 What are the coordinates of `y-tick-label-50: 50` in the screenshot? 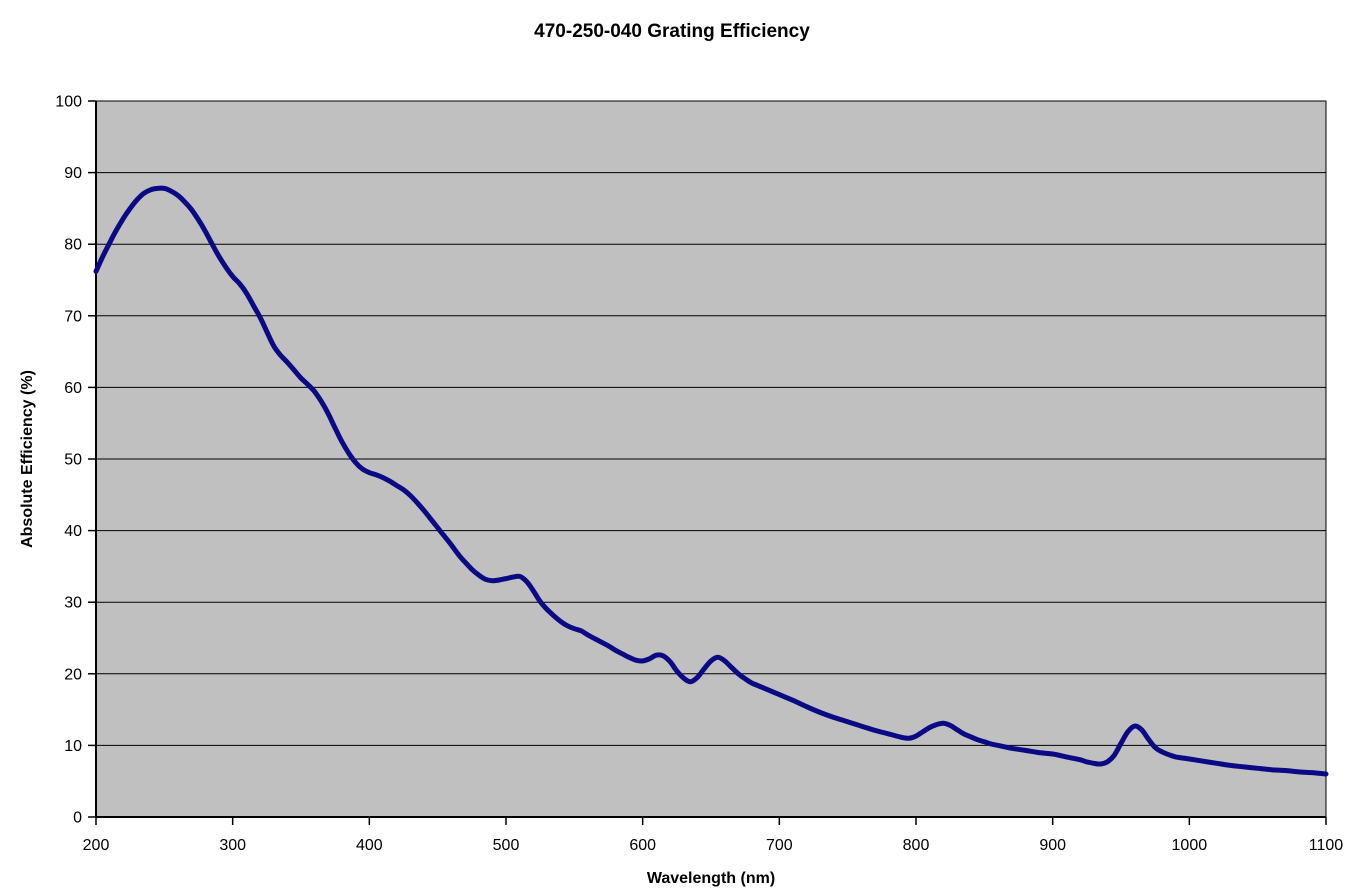 It's located at (73, 460).